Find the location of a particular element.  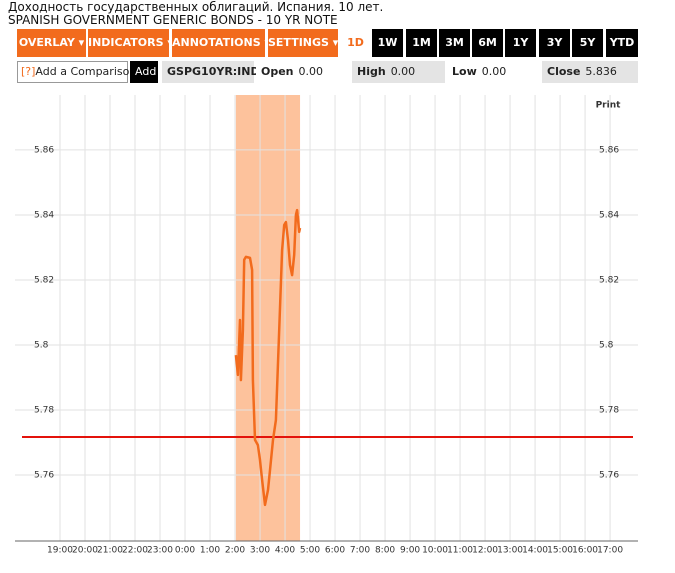

timeframe-button: 3M is located at coordinates (454, 43).